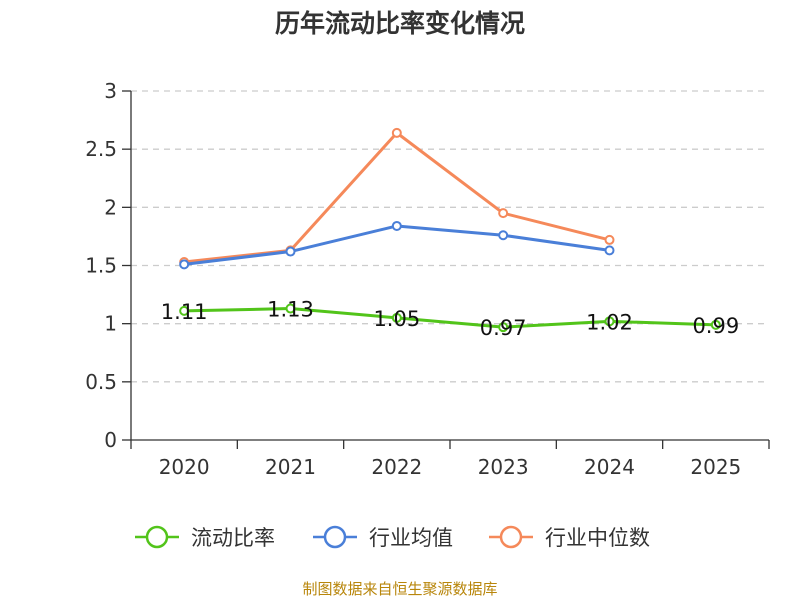 The image size is (800, 600). What do you see at coordinates (101, 382) in the screenshot?
I see `y-tick-label: 0.5` at bounding box center [101, 382].